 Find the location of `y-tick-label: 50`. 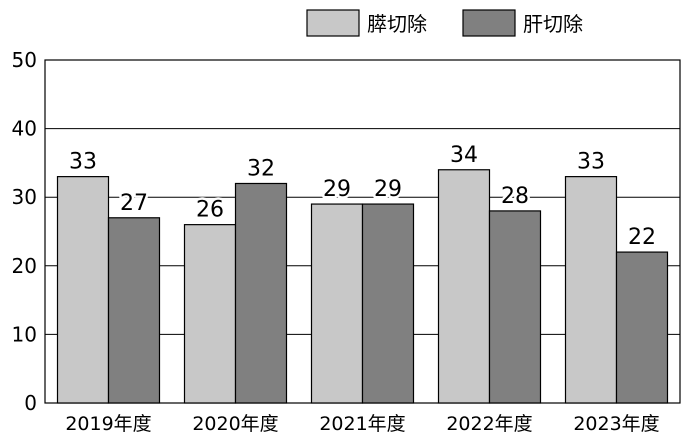

y-tick-label: 50 is located at coordinates (24, 60).